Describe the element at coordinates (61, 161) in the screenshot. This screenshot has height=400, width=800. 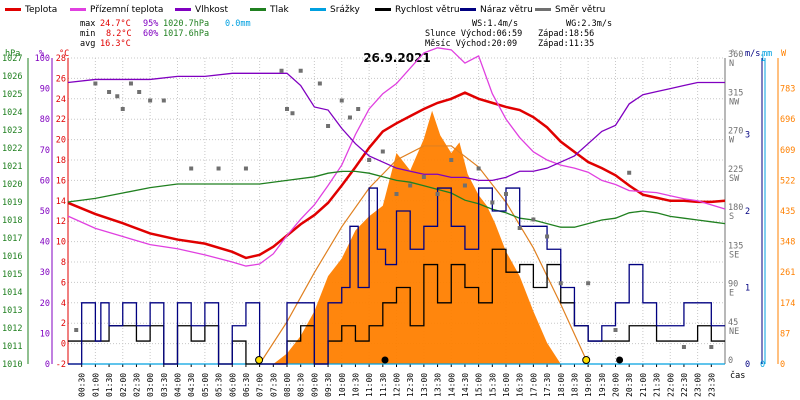
I see `temperature-tick: 18` at that location.